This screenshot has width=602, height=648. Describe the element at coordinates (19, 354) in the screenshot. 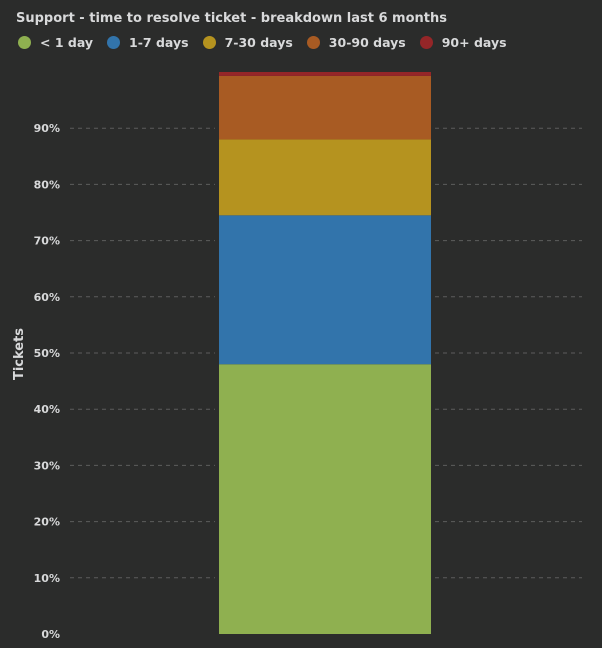

I see `y-axis-title: Tickets` at that location.